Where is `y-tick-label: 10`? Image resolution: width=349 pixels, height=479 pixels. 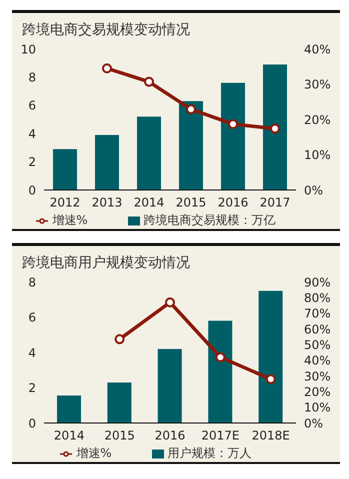
y-tick-label: 10 is located at coordinates (28, 49).